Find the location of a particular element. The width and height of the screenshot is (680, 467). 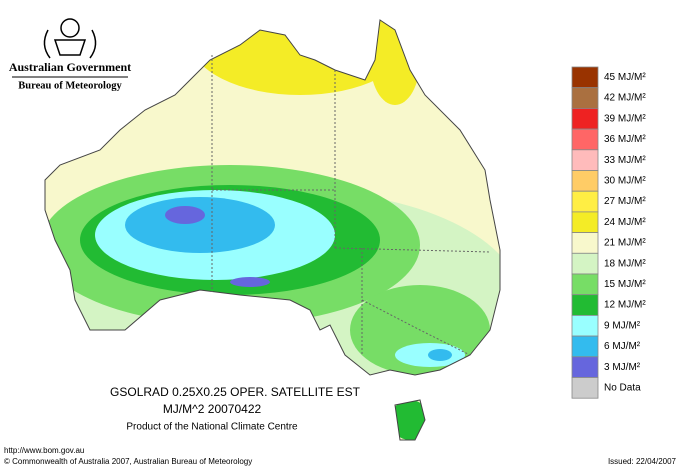

legend-label: 9 MJ/M² is located at coordinates (622, 325).